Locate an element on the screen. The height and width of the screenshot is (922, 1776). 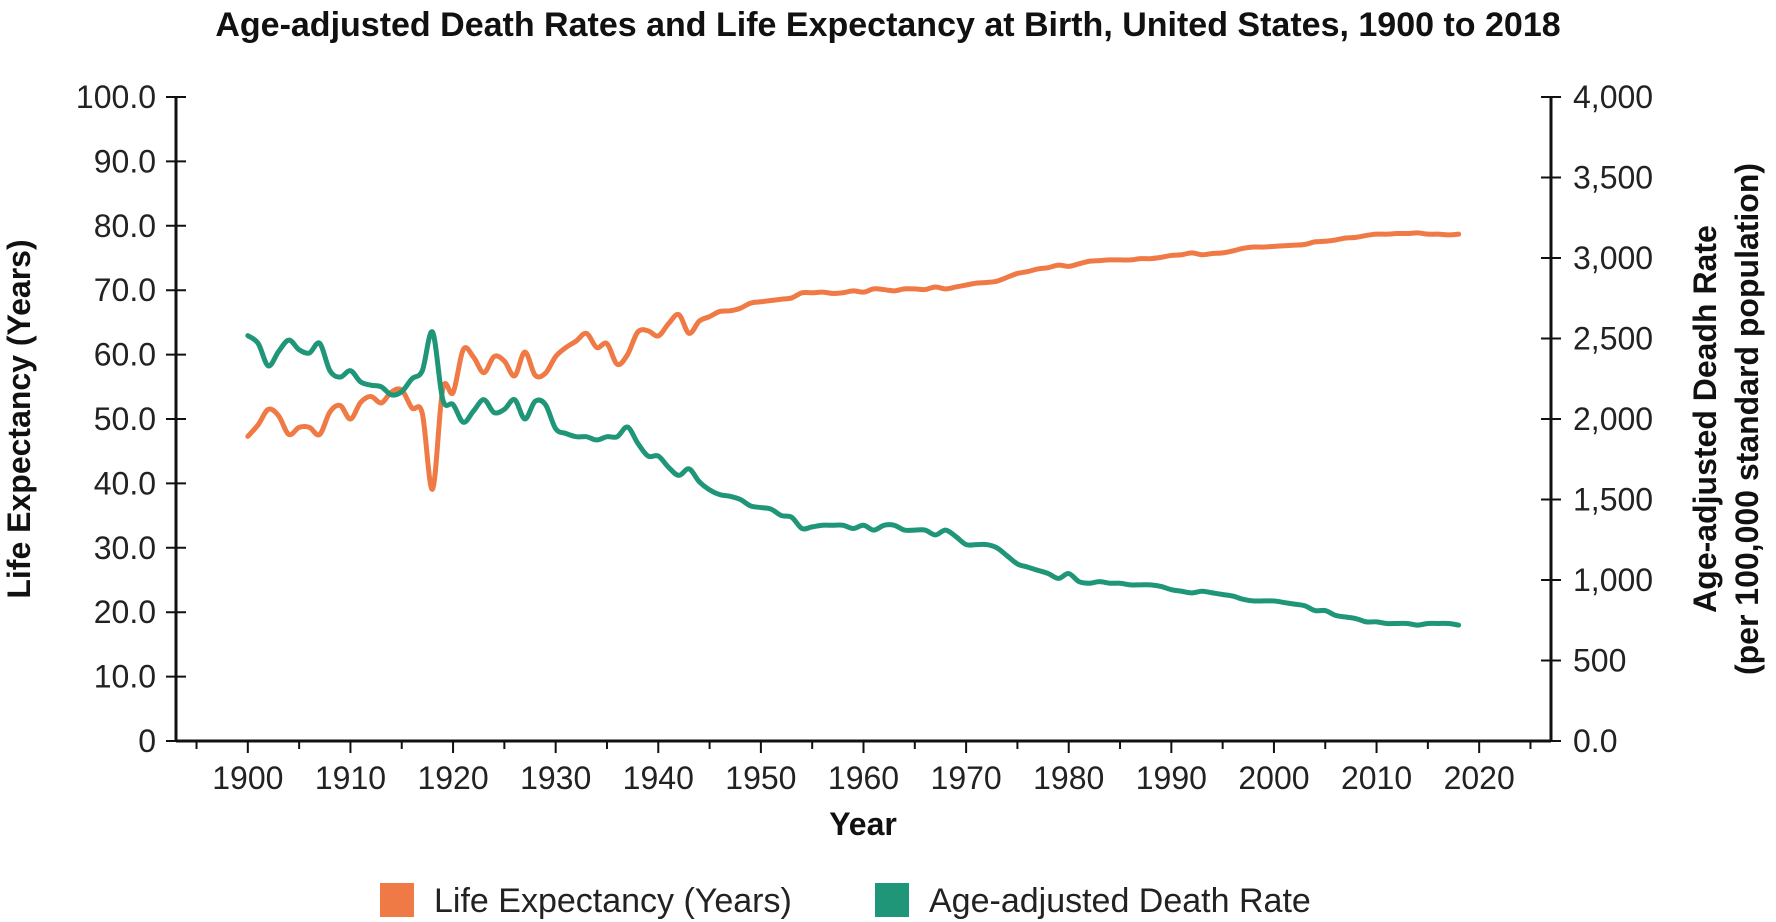
x-tick-label-1900: 1900 is located at coordinates (247, 778).